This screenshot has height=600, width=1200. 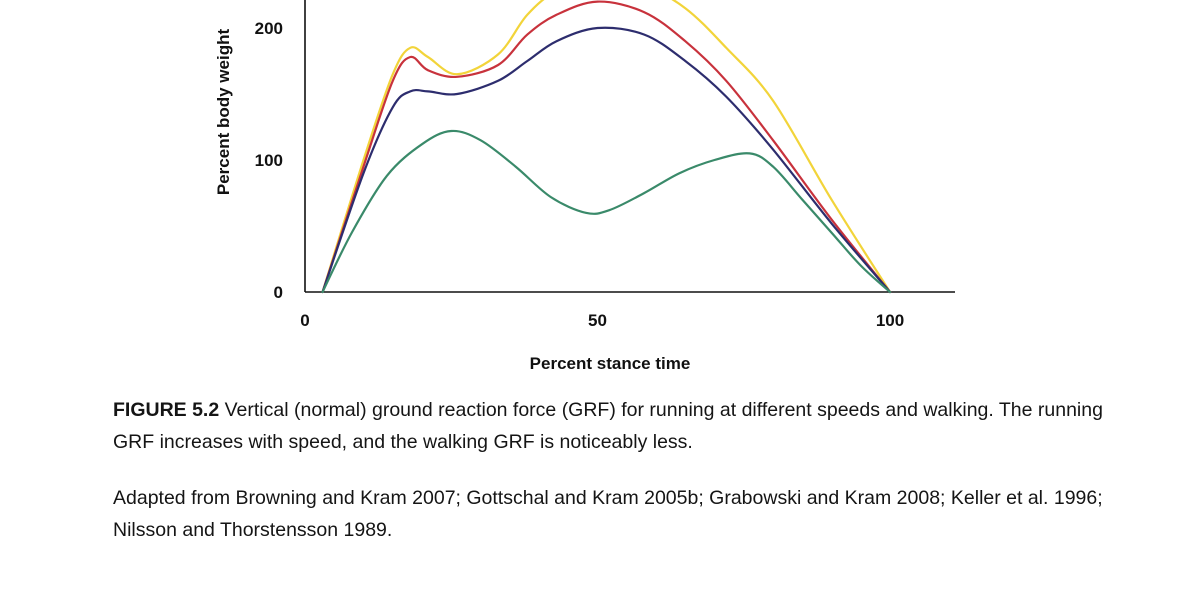 What do you see at coordinates (269, 28) in the screenshot?
I see `y-tick-label: 200` at bounding box center [269, 28].